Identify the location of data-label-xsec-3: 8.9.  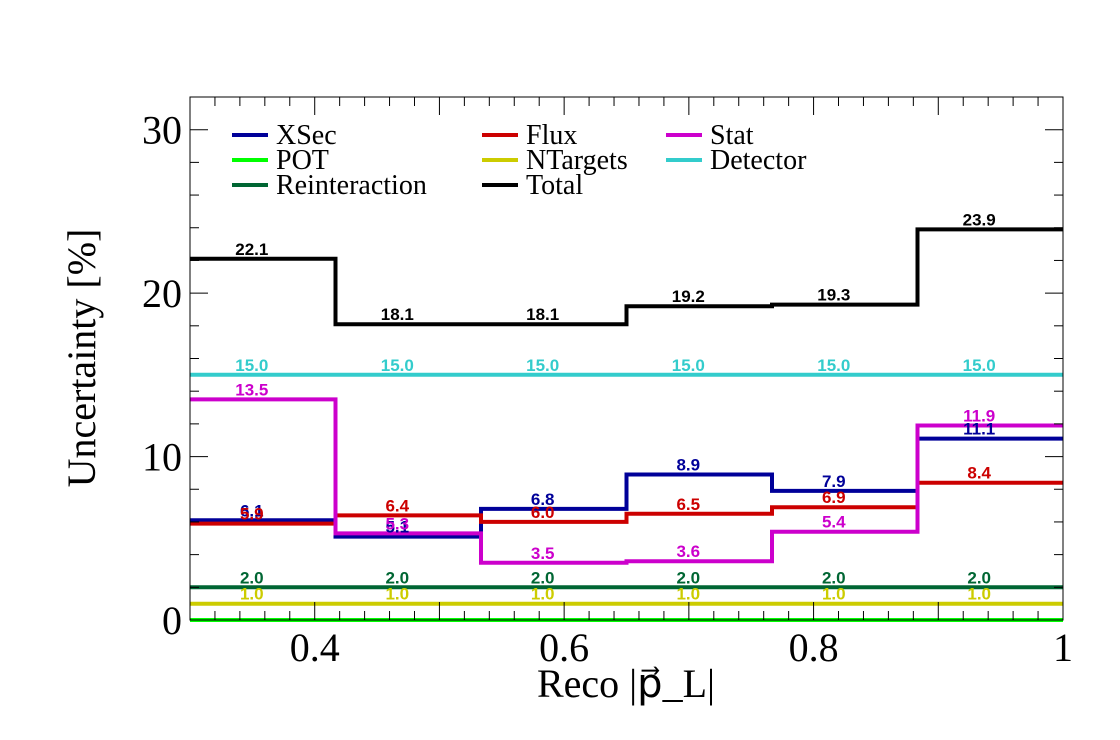
(688, 465).